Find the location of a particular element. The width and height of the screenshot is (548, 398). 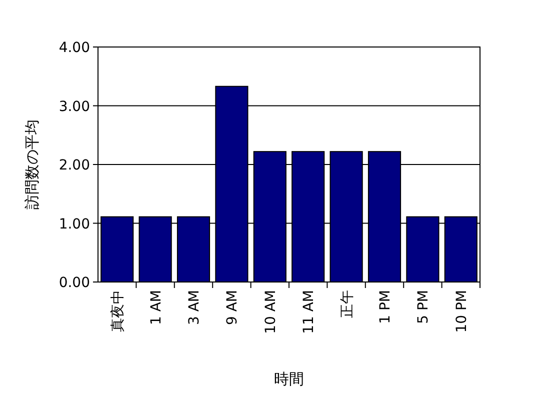

x-tick-label: 1 PM is located at coordinates (386, 307).